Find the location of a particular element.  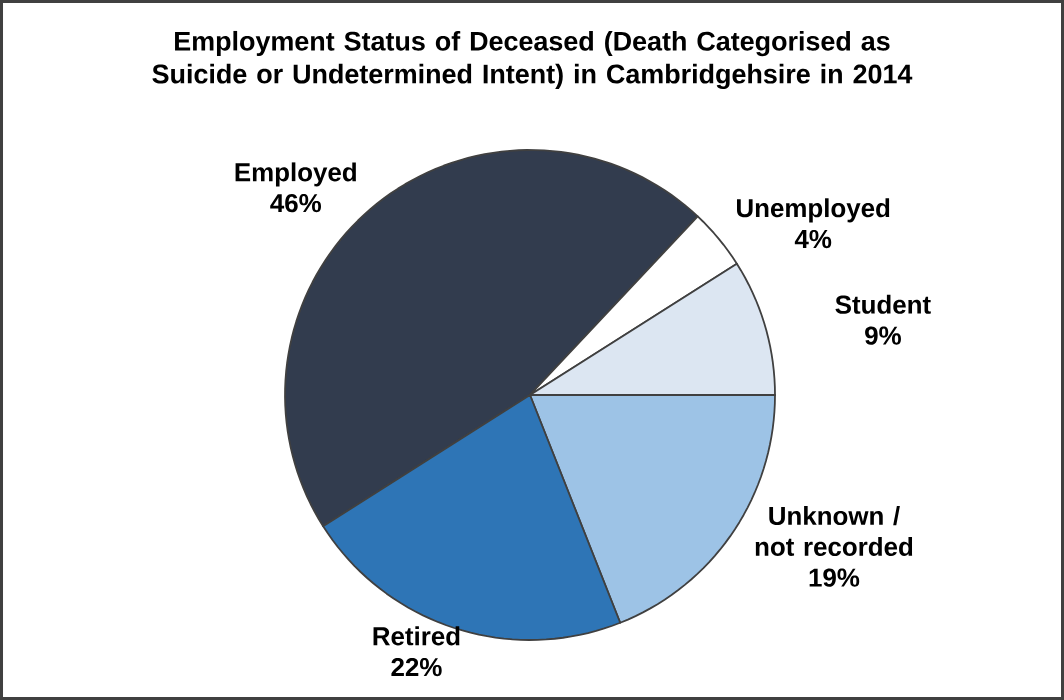

slice-label: Unemployed is located at coordinates (813, 210).